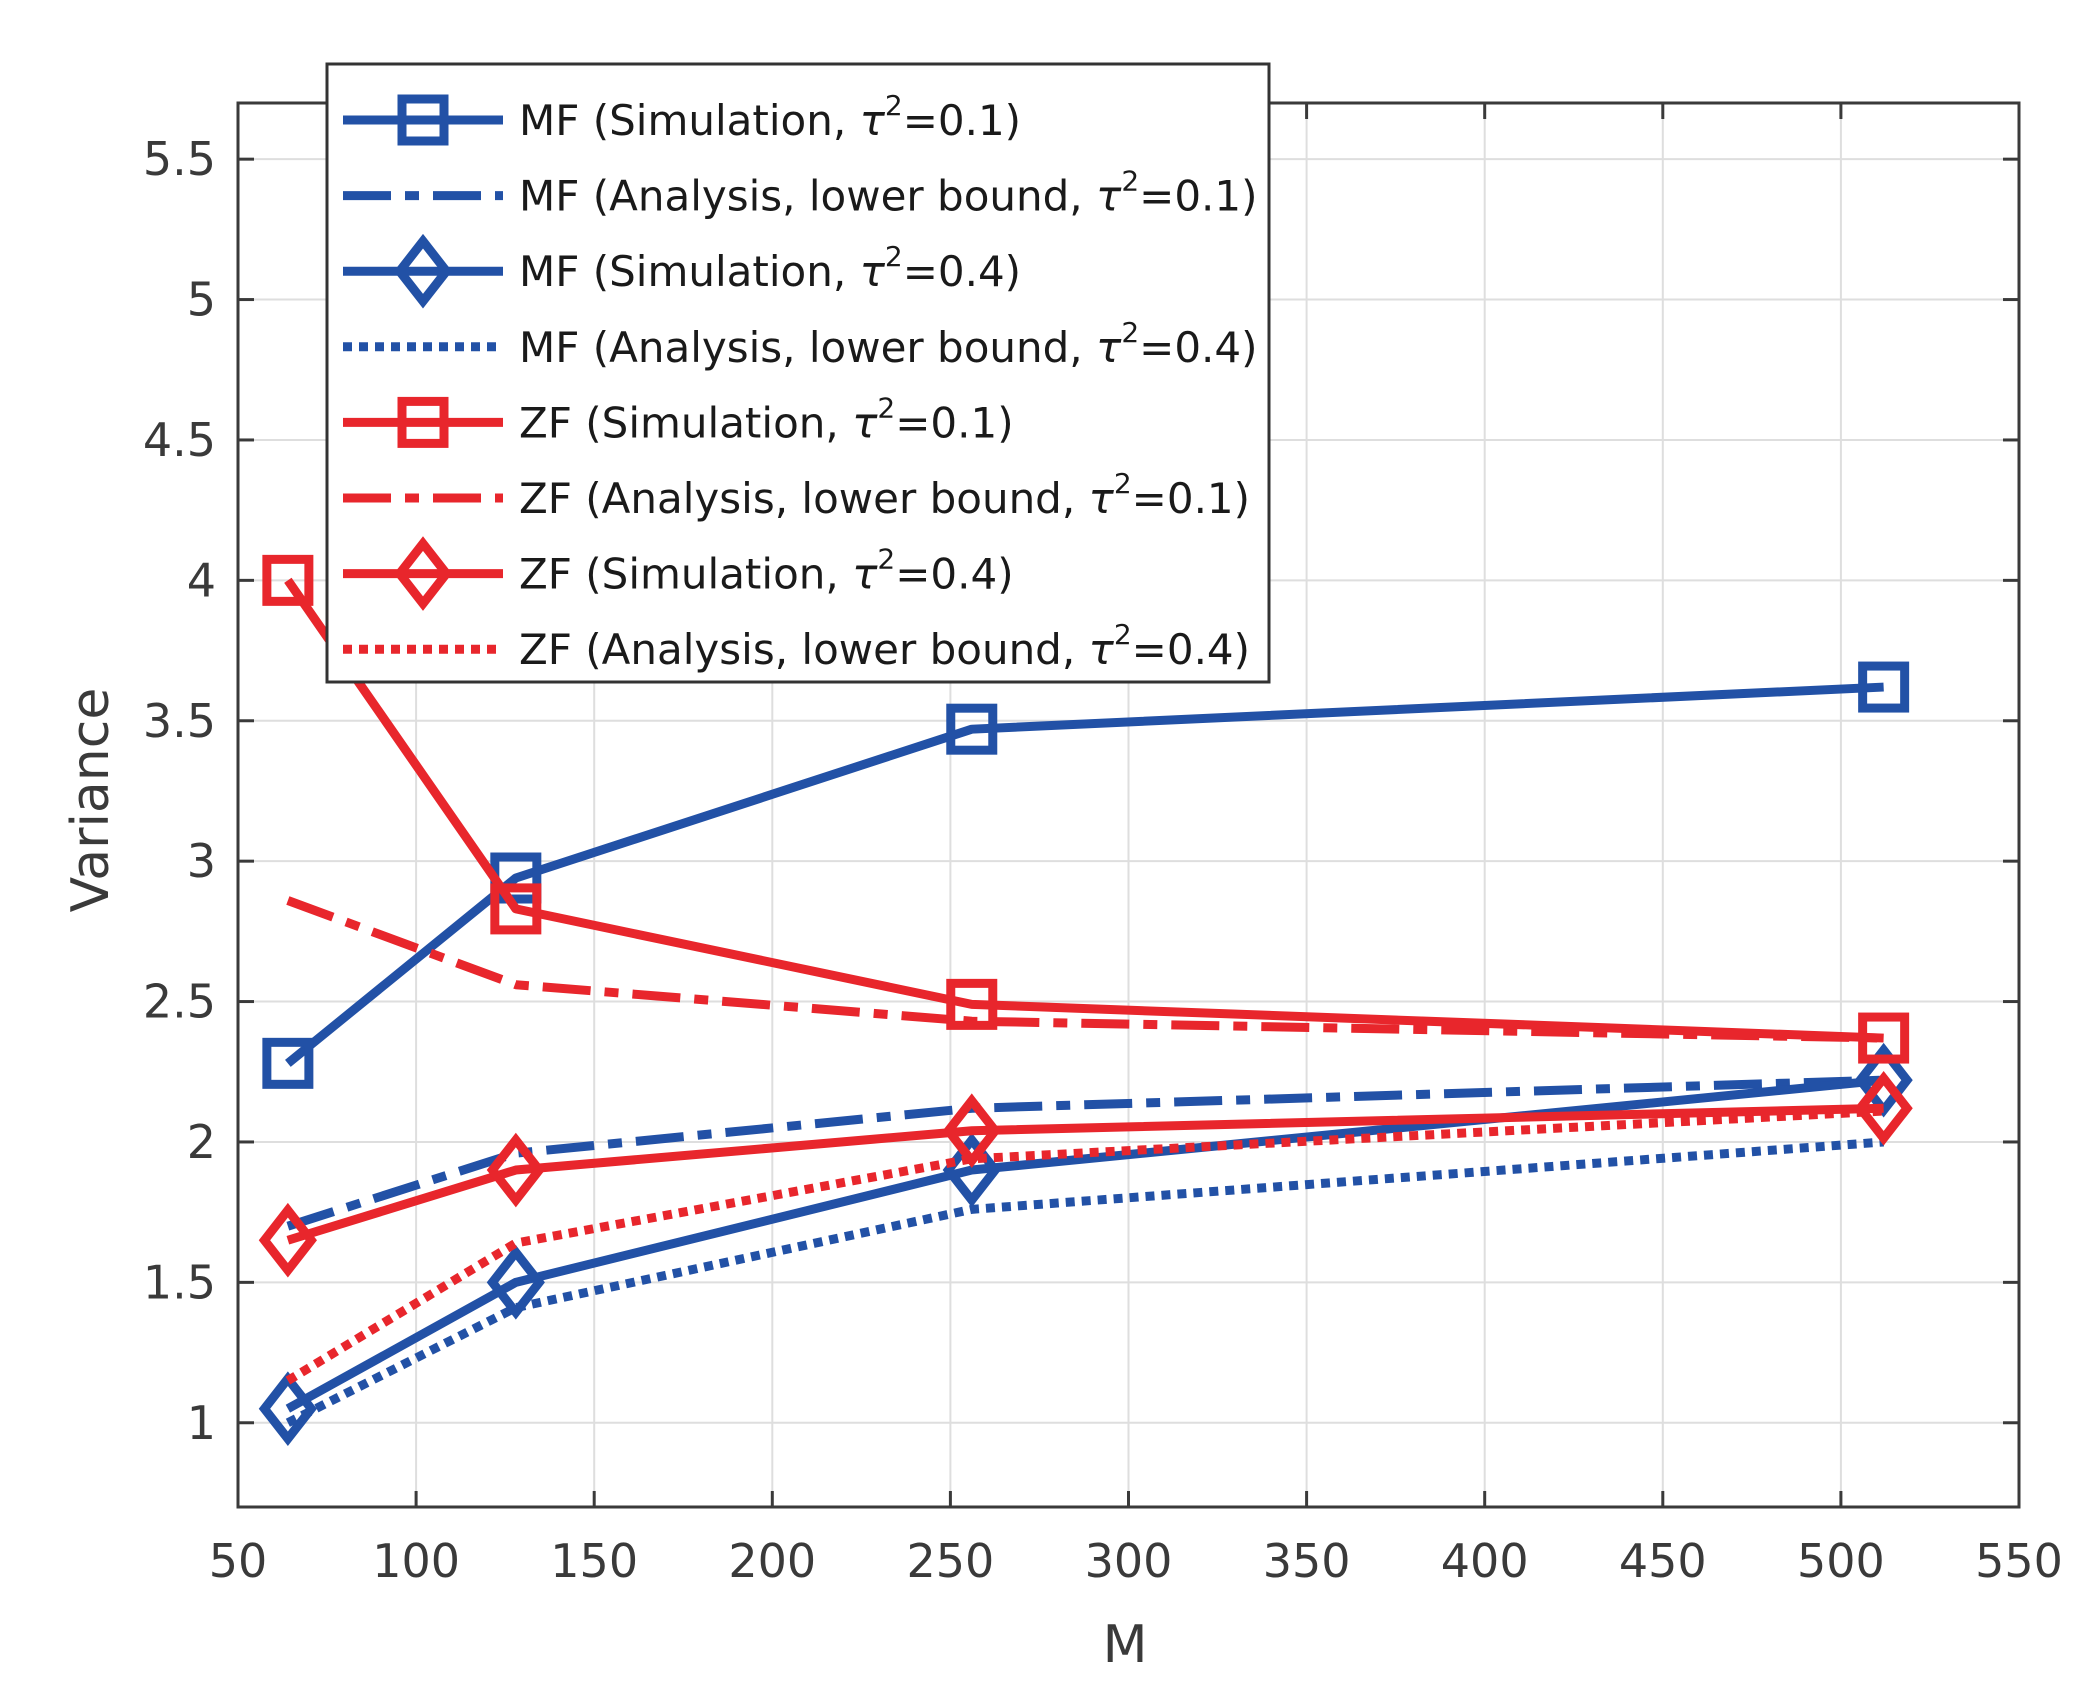 This screenshot has height=1691, width=2091. I want to click on x-tick-label: 350, so click(1307, 1561).